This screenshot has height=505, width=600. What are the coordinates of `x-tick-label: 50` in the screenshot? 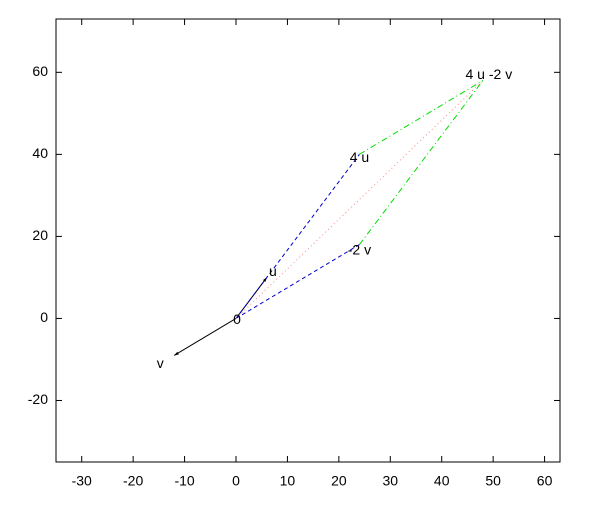 It's located at (493, 481).